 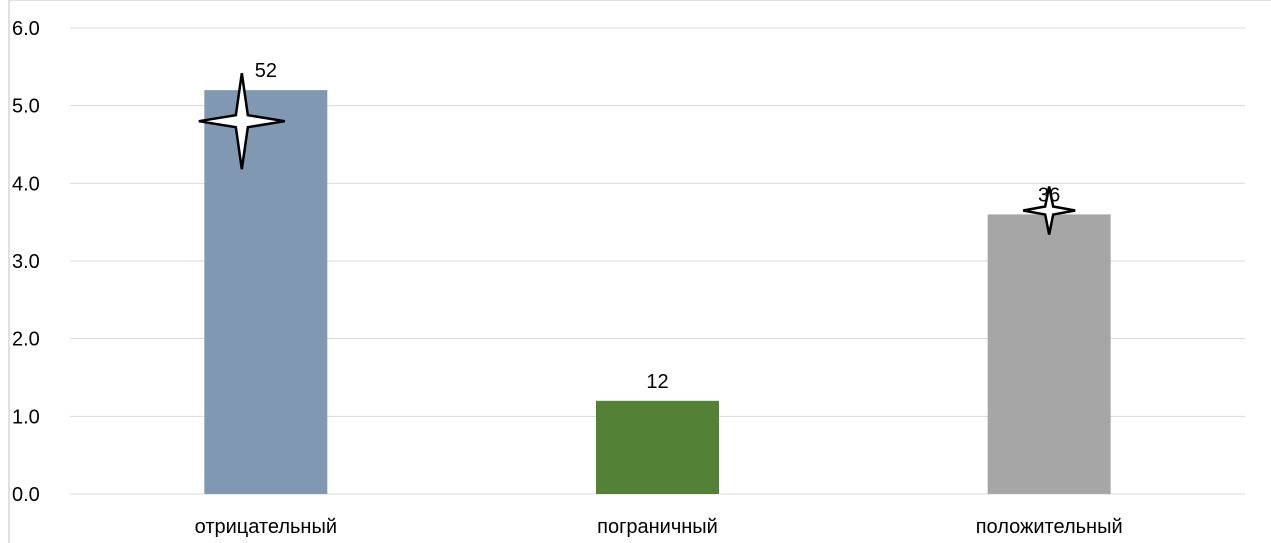 What do you see at coordinates (26, 495) in the screenshot?
I see `y-tick-label: 0.0` at bounding box center [26, 495].